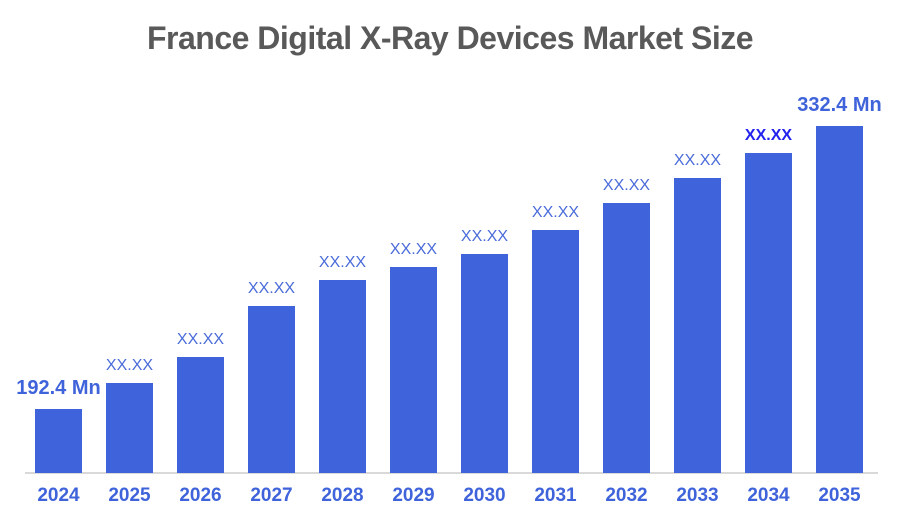 This screenshot has height=525, width=900. Describe the element at coordinates (839, 495) in the screenshot. I see `x-axis-label-2035: 2035` at that location.